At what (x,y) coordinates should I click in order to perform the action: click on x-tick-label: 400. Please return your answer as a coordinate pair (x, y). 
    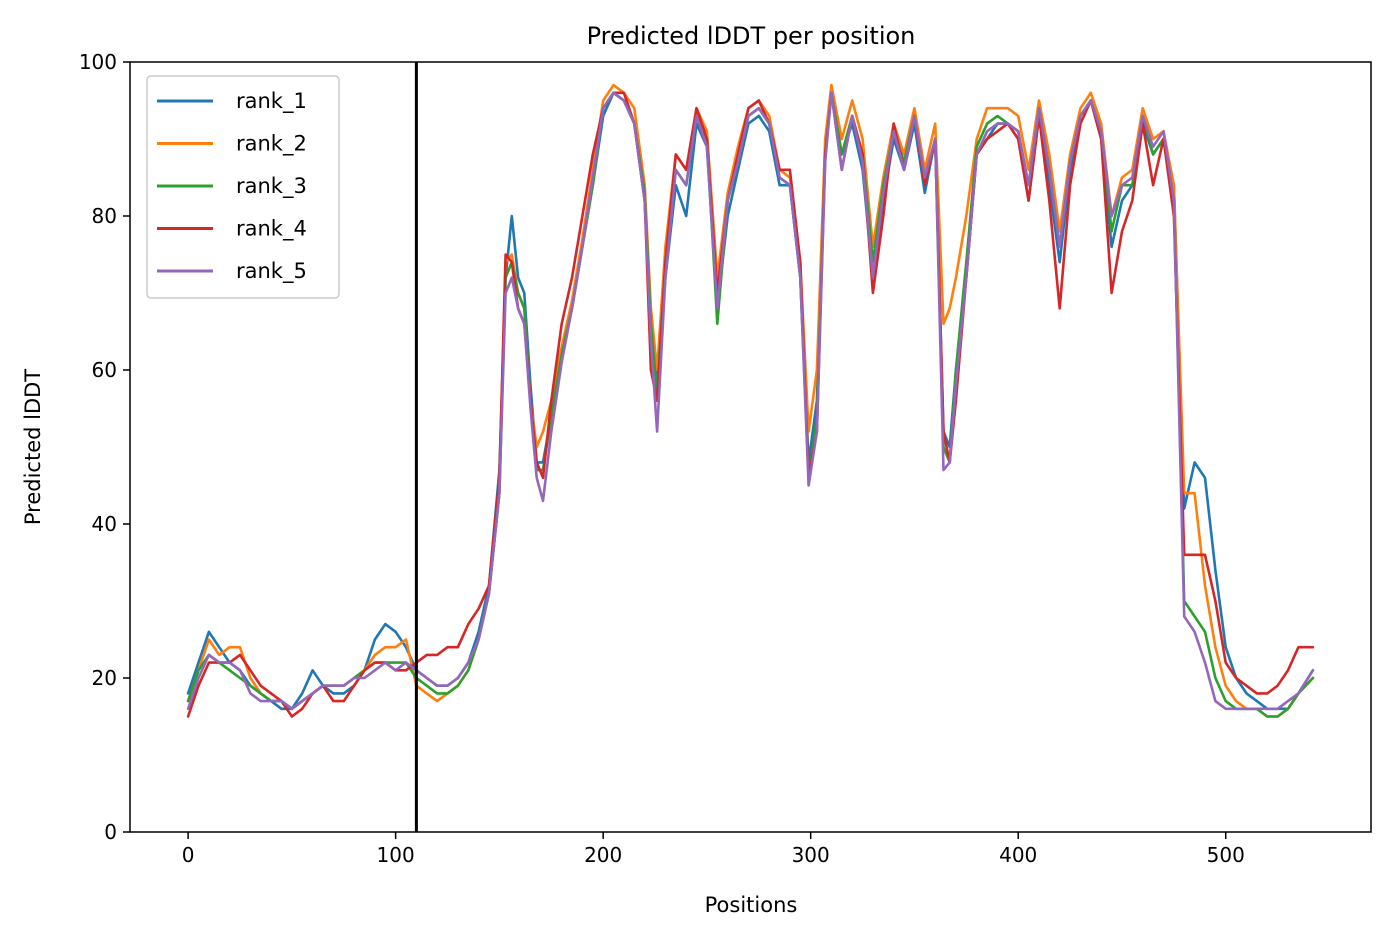
    Looking at the image, I should click on (1018, 855).